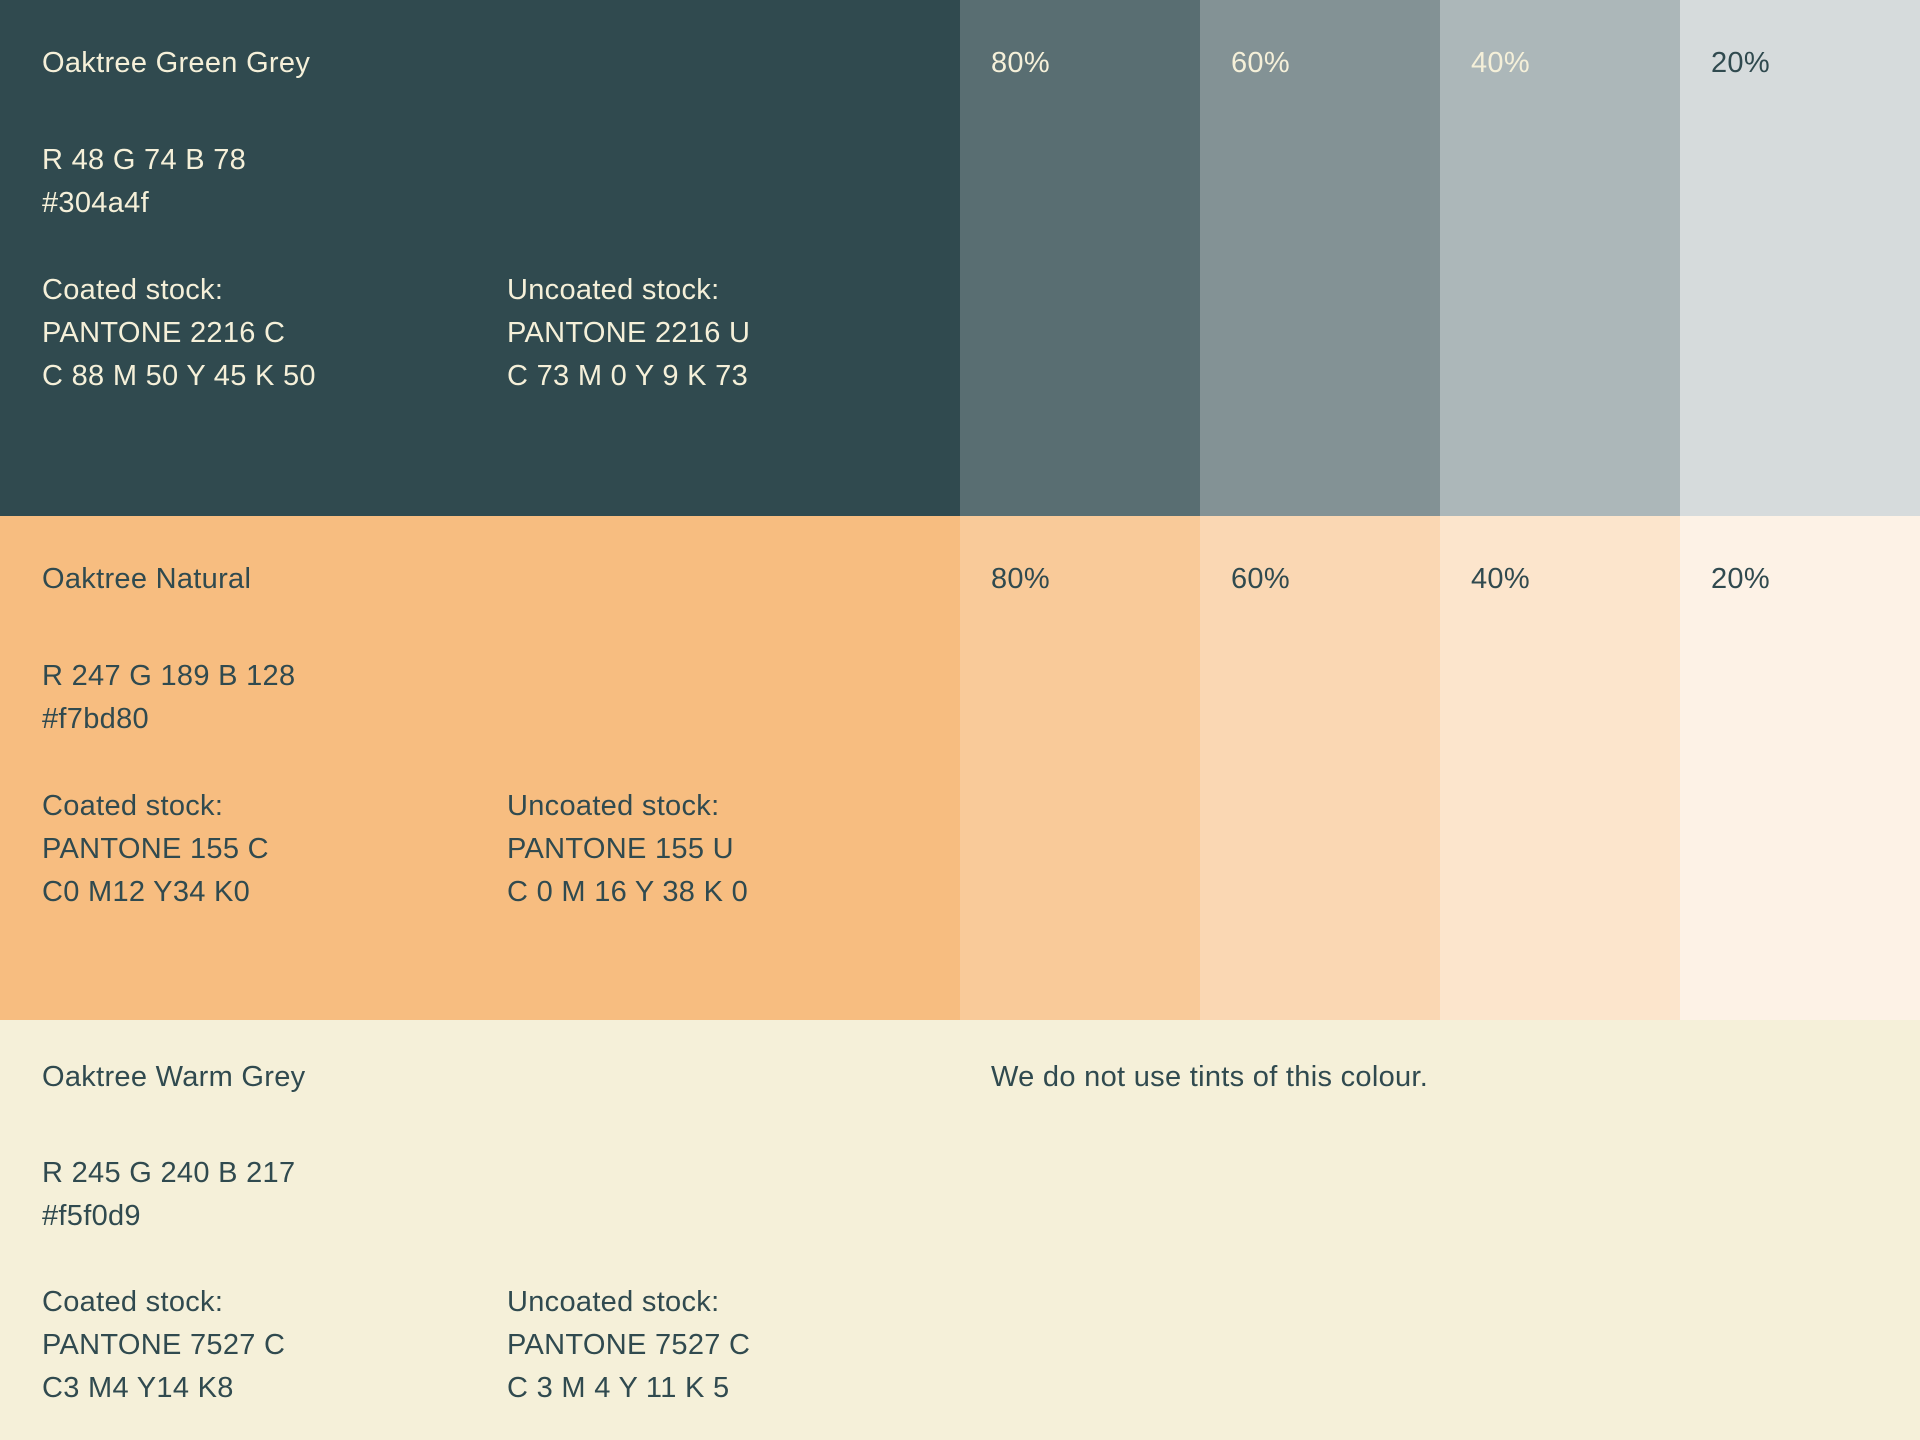 The width and height of the screenshot is (1920, 1440). I want to click on colour-name: Oaktree Warm Grey, so click(174, 1077).